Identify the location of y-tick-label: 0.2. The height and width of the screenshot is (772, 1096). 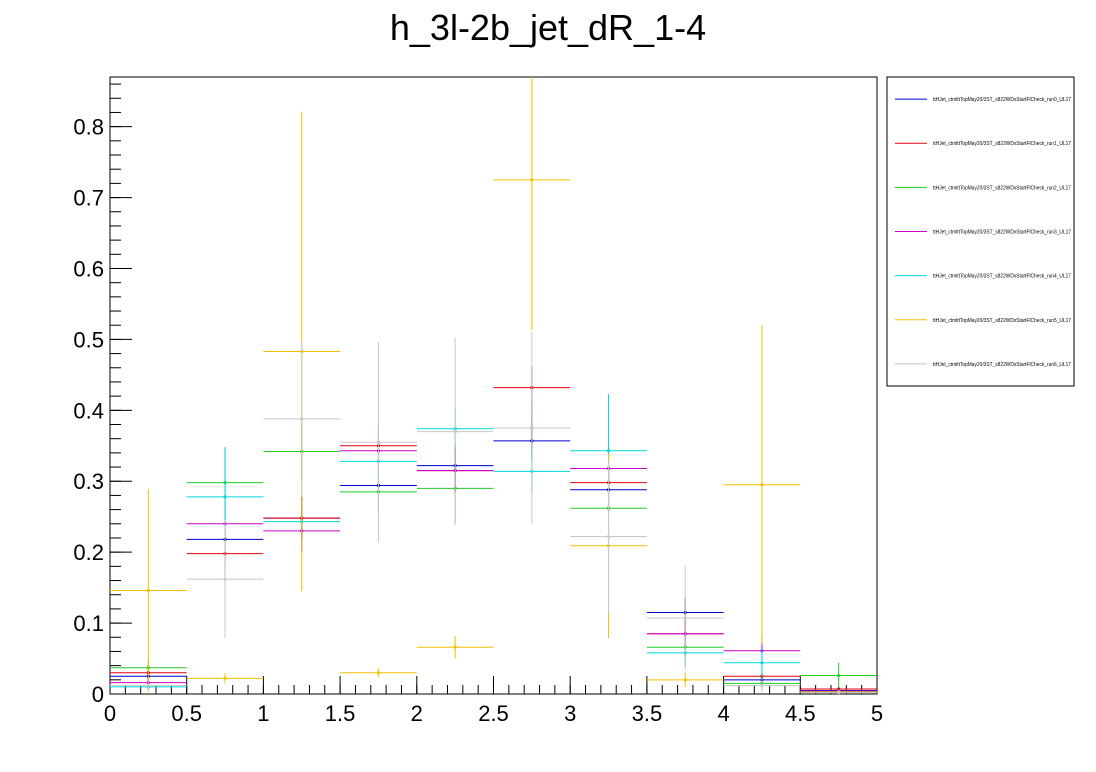
(88, 552).